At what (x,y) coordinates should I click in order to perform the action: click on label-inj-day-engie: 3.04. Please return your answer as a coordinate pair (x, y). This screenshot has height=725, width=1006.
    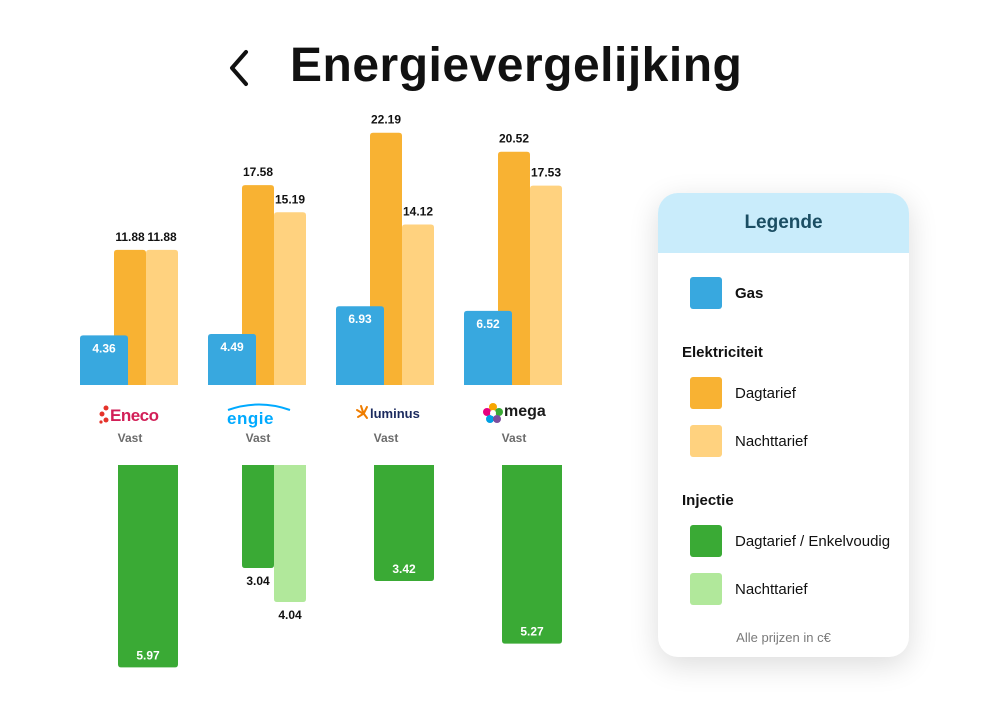
    Looking at the image, I should click on (258, 581).